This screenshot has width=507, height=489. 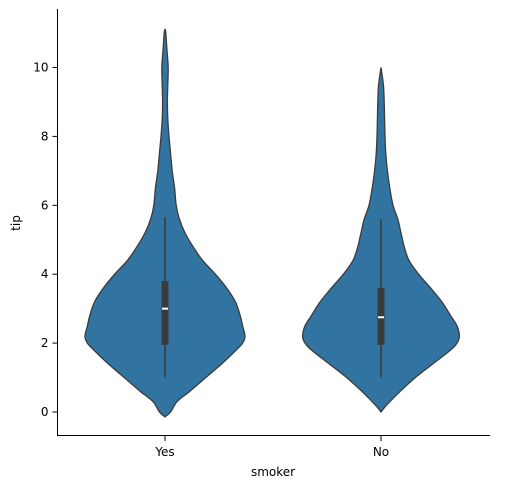 I want to click on y-tick-label: 4, so click(x=45, y=274).